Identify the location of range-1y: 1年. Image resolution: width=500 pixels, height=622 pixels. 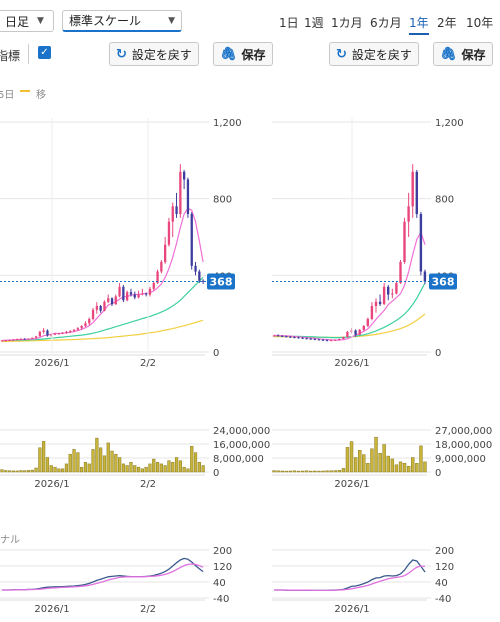
(419, 24).